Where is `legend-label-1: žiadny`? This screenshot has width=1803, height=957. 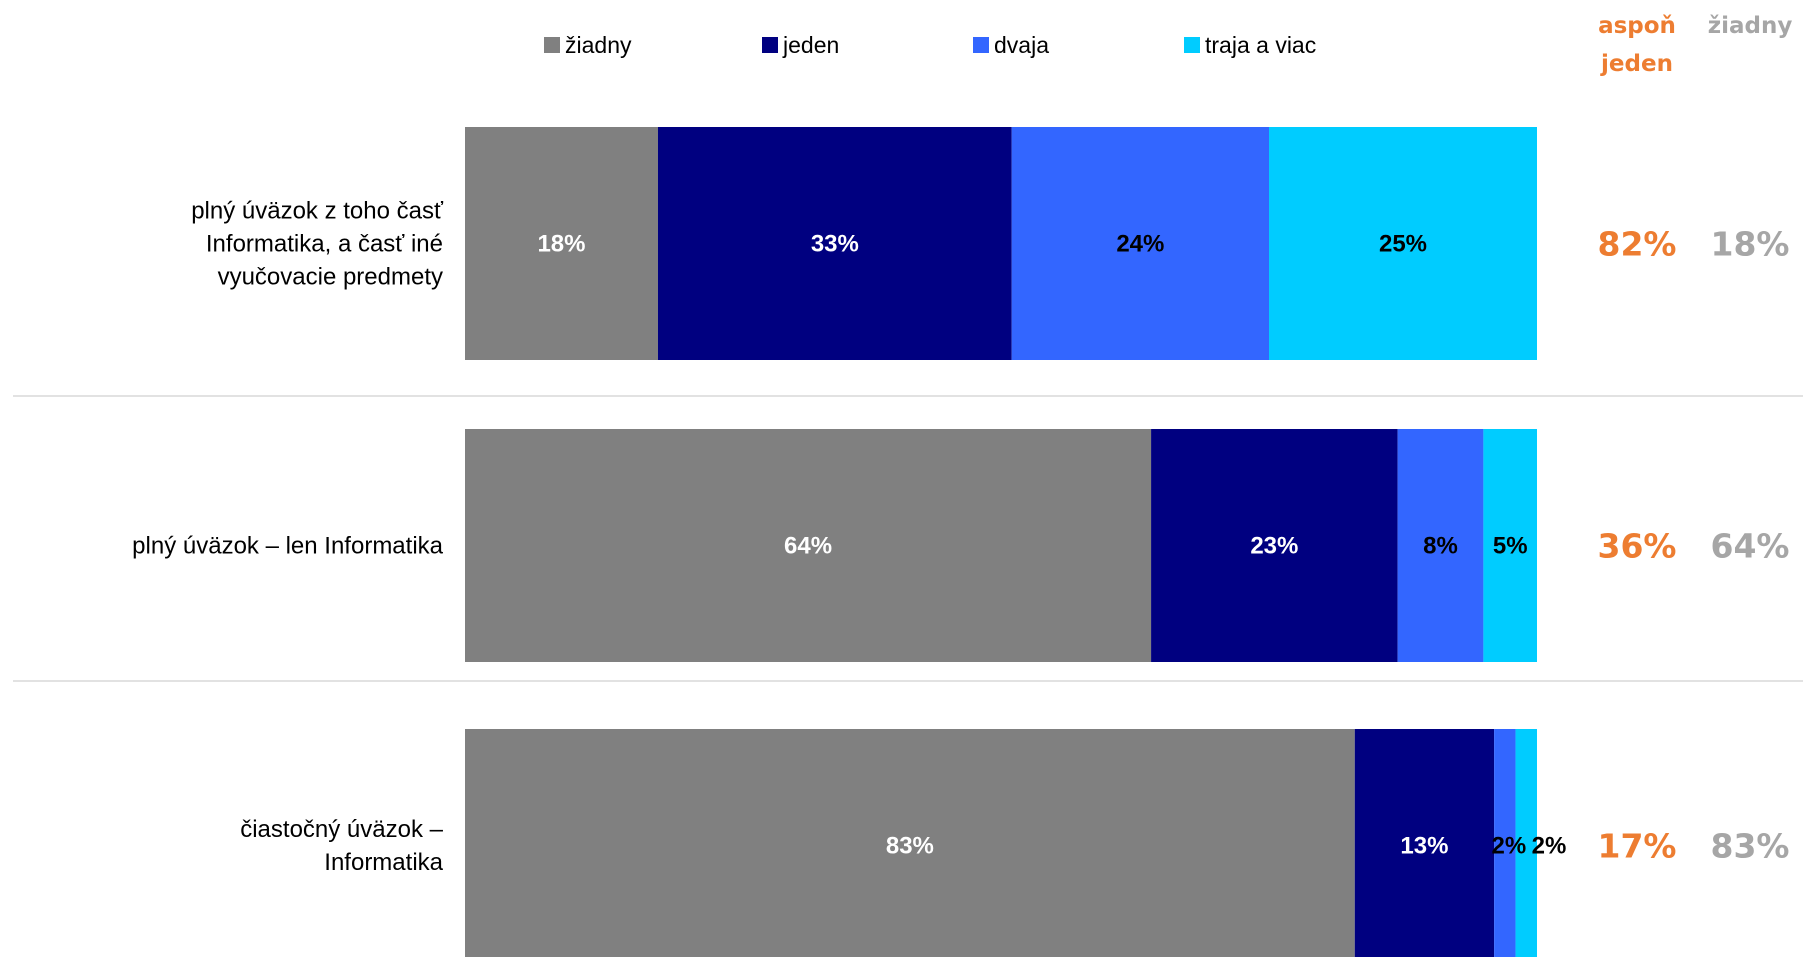
legend-label-1: žiadny is located at coordinates (598, 45).